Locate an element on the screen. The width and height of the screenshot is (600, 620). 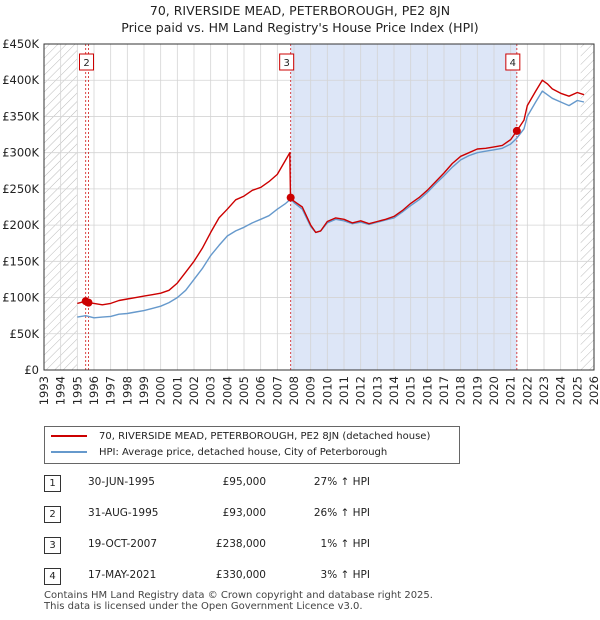
x-tick-label: 2005 is located at coordinates (244, 390).